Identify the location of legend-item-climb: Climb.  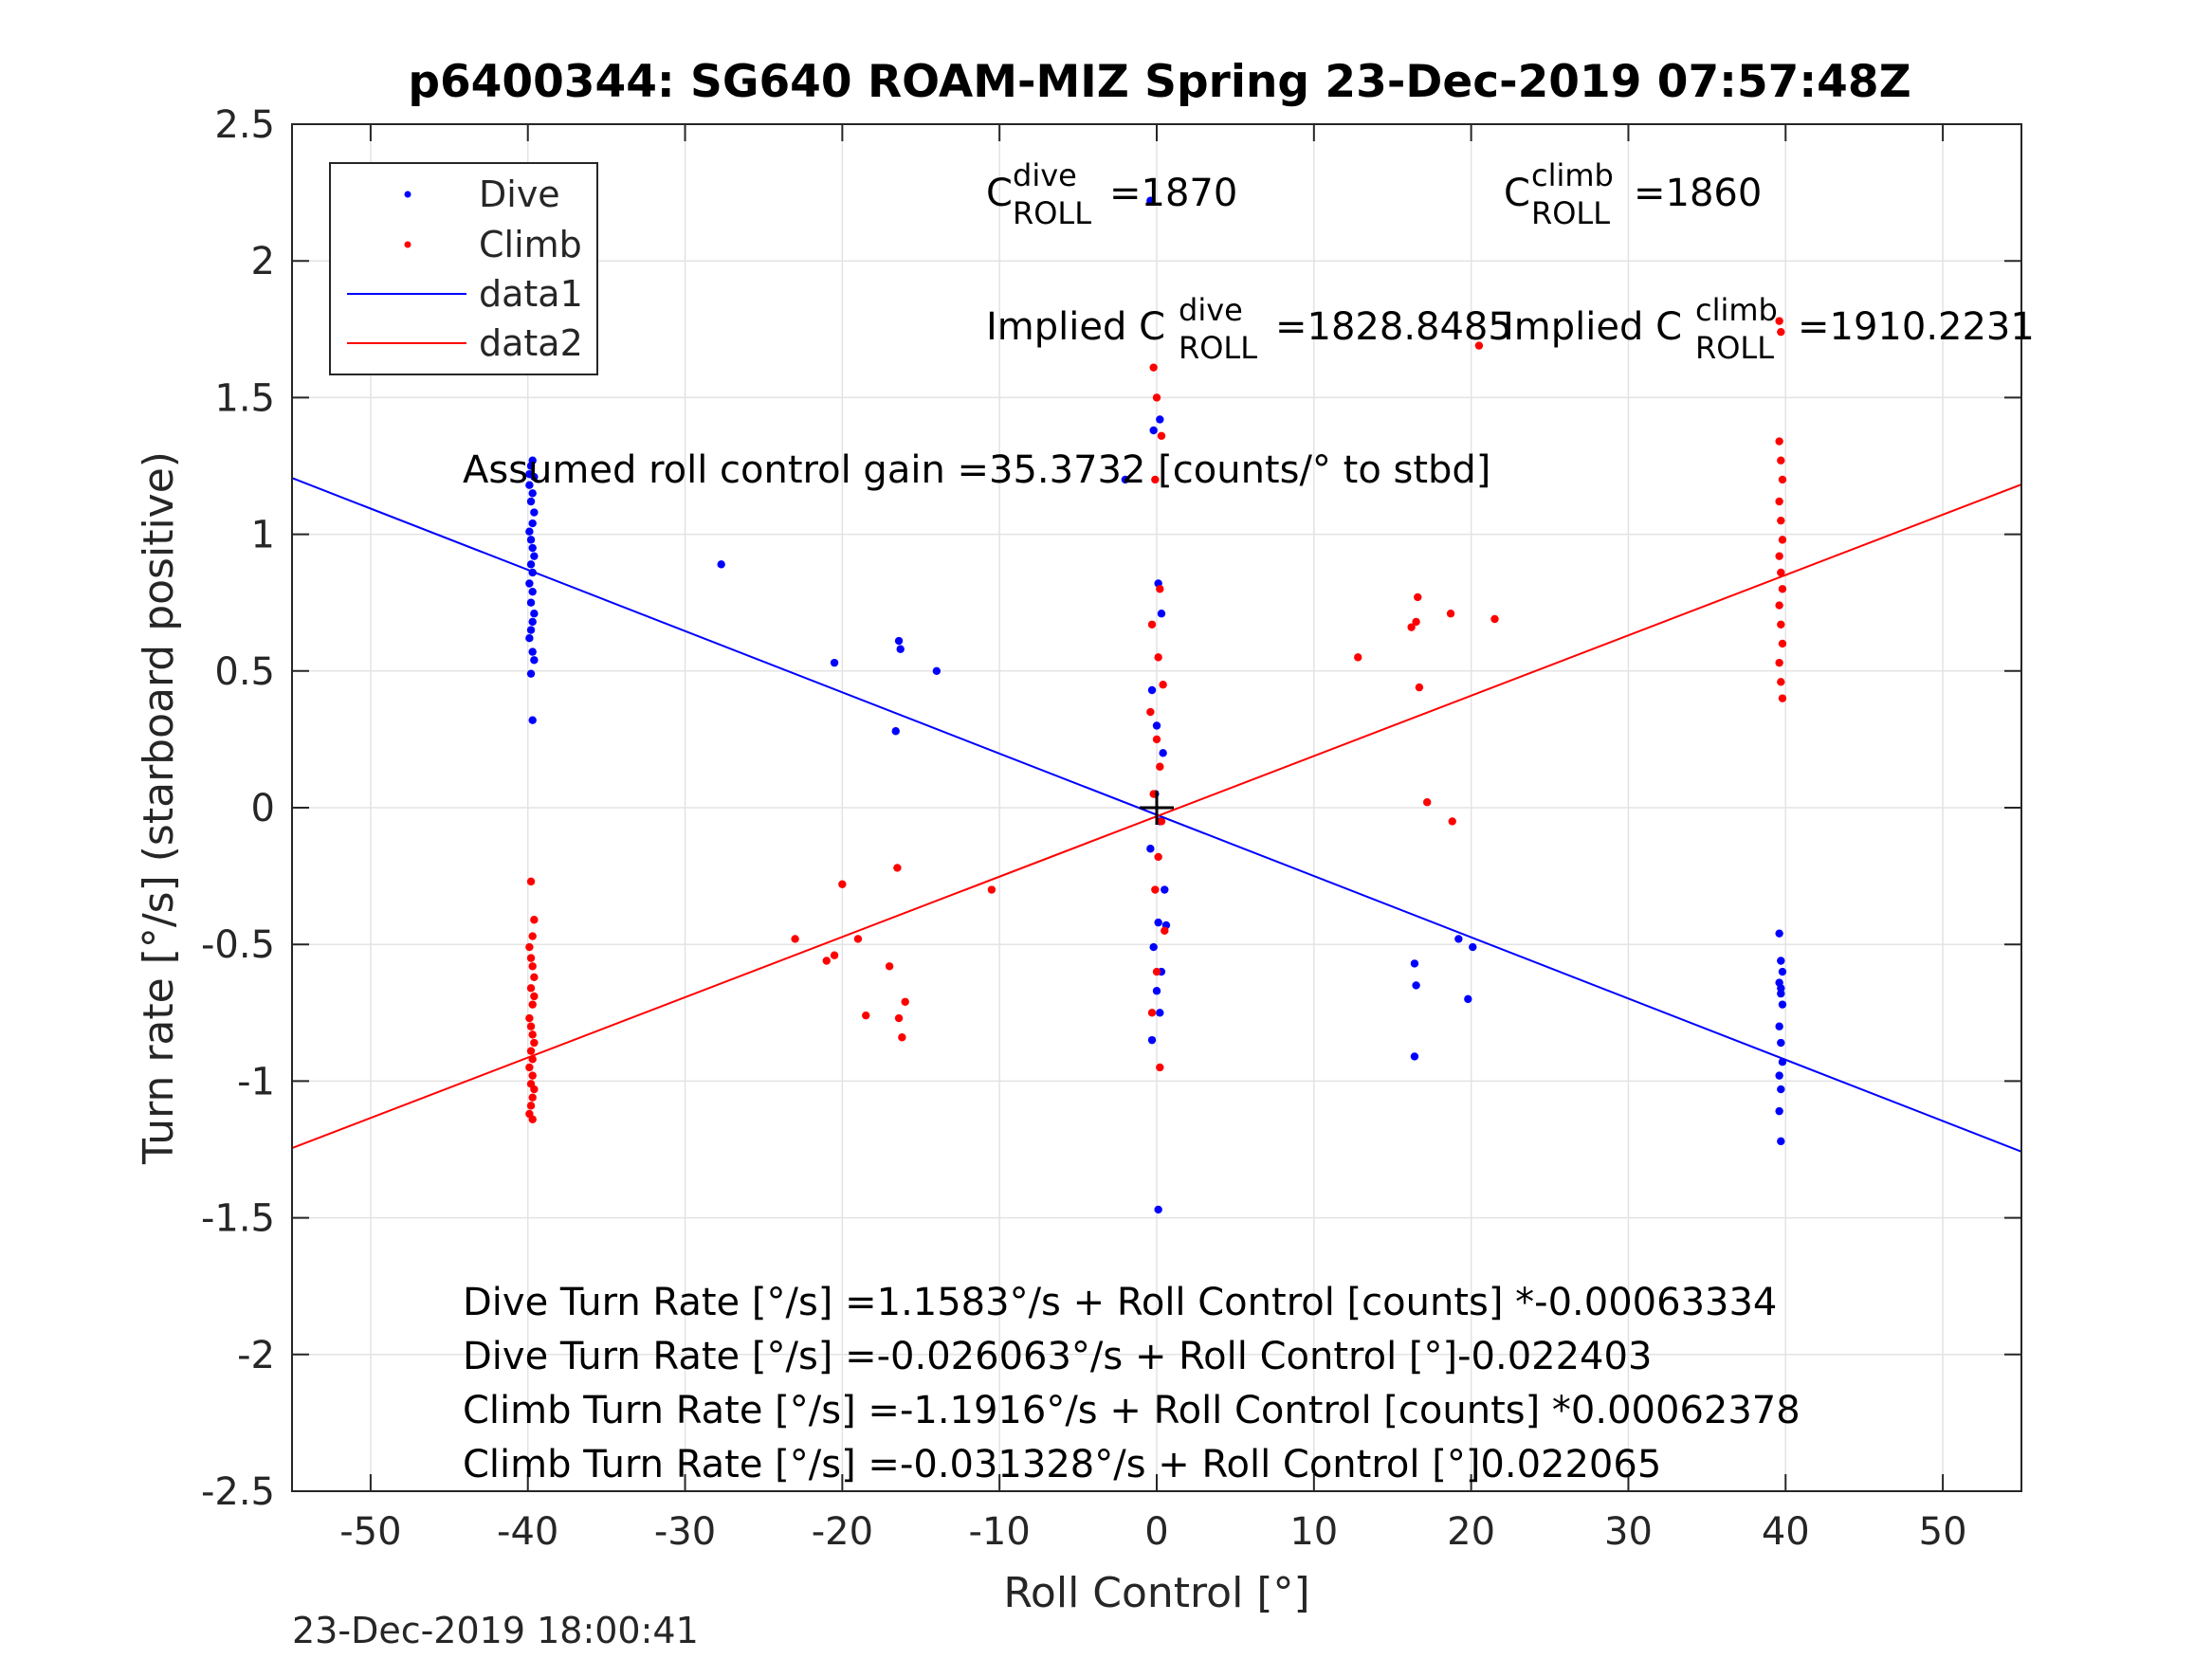
(493, 244).